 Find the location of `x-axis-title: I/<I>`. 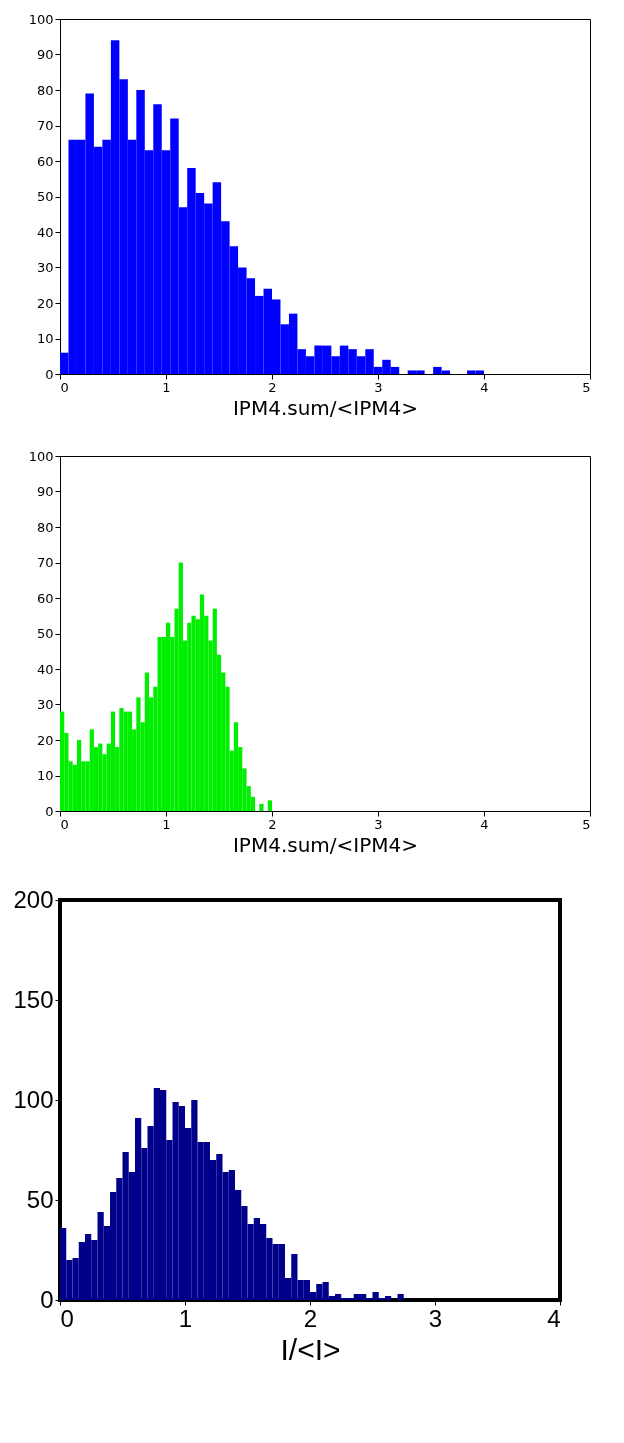

x-axis-title: I/<I> is located at coordinates (310, 1349).